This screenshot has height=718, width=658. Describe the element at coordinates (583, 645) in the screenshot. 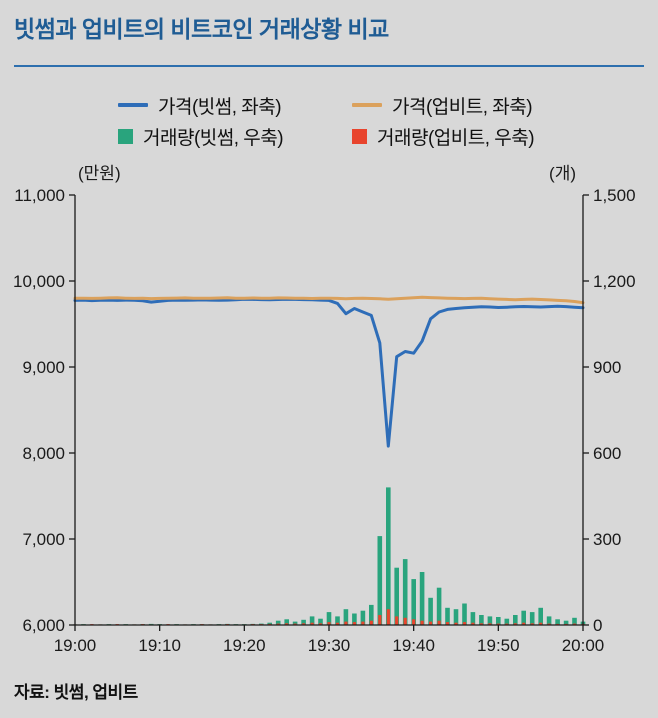

I see `x-tick-label: 20:00` at that location.